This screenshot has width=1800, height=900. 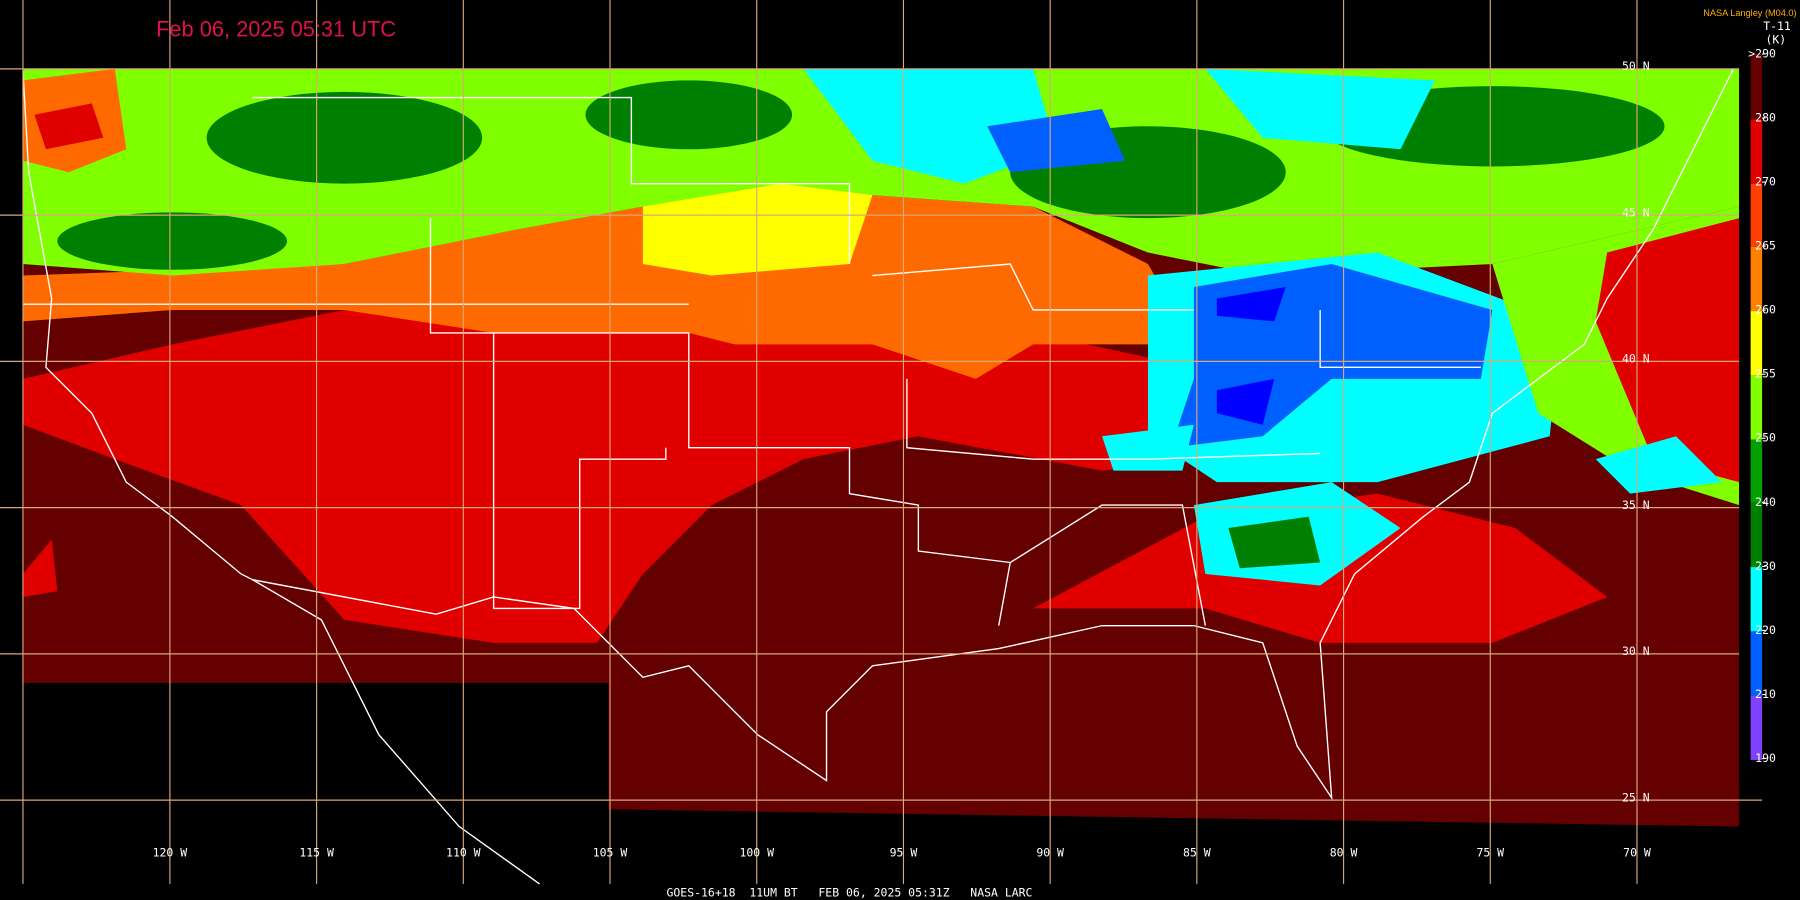 What do you see at coordinates (1636, 505) in the screenshot?
I see `latitude-label: 35 N` at bounding box center [1636, 505].